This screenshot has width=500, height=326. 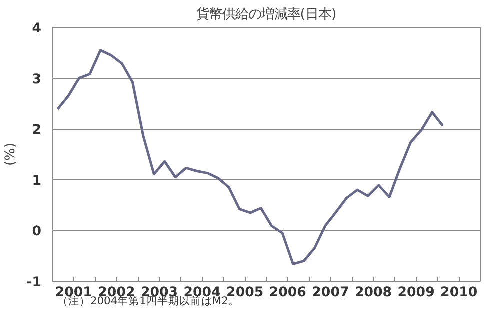 I want to click on x-tick-label: 2008, so click(x=373, y=293).